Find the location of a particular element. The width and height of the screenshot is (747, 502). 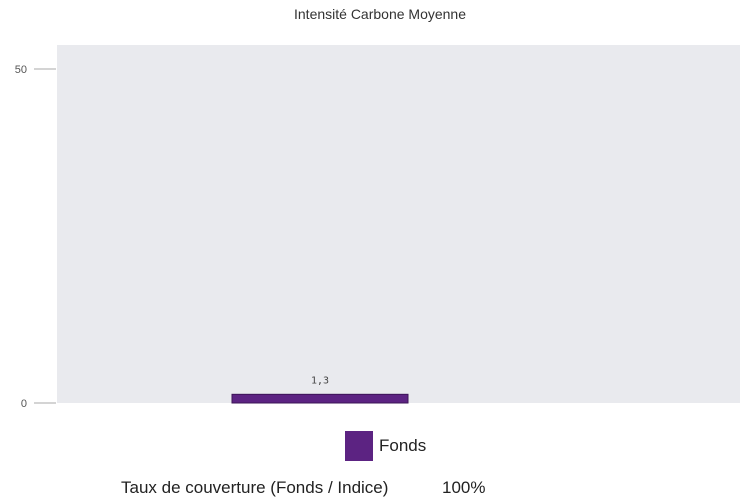

legend-swatch-fonds is located at coordinates (359, 446).